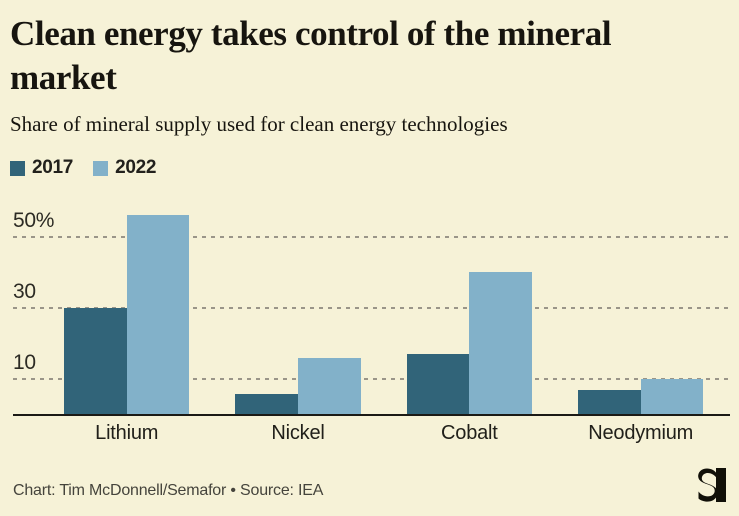  Describe the element at coordinates (609, 402) in the screenshot. I see `bar-neodymium-2017` at that location.